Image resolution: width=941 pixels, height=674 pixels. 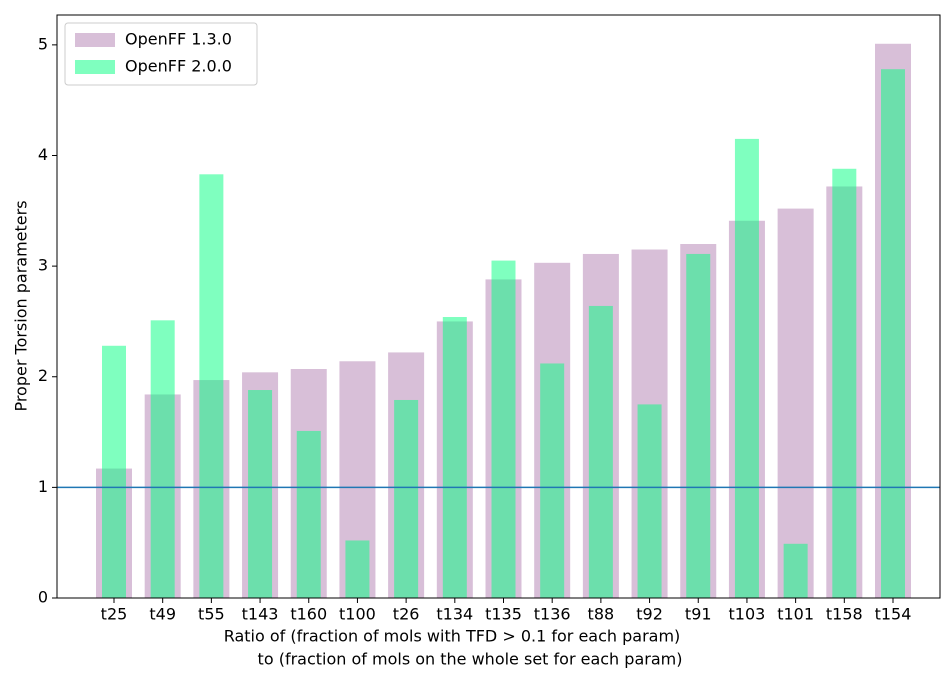 I want to click on x-tick-label: t143, so click(x=260, y=614).